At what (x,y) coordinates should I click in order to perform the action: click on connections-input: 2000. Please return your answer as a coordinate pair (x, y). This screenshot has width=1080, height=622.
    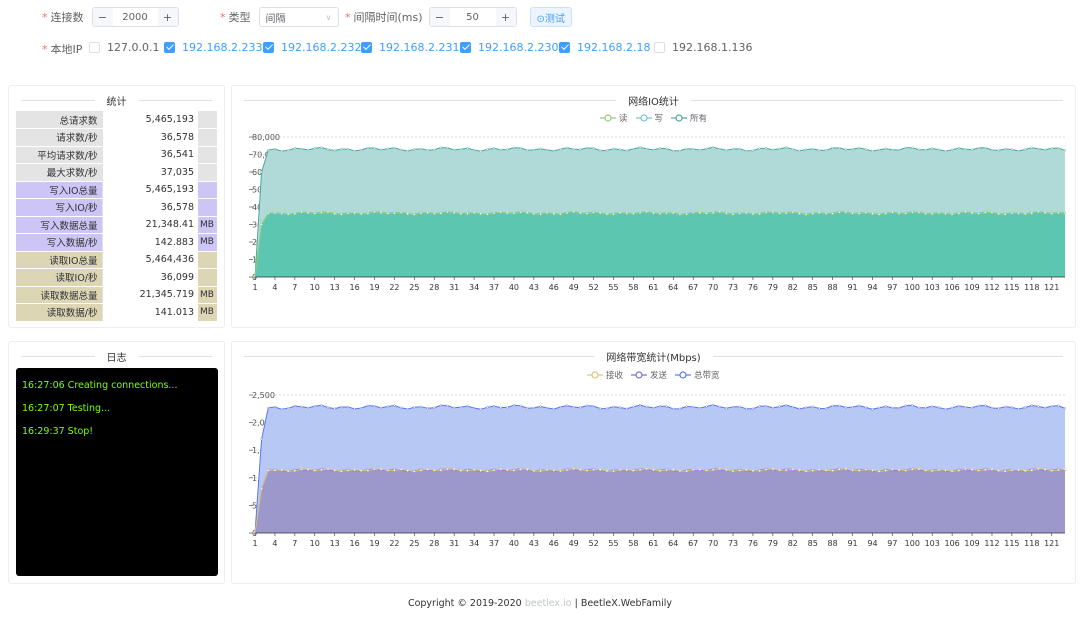
    Looking at the image, I should click on (135, 17).